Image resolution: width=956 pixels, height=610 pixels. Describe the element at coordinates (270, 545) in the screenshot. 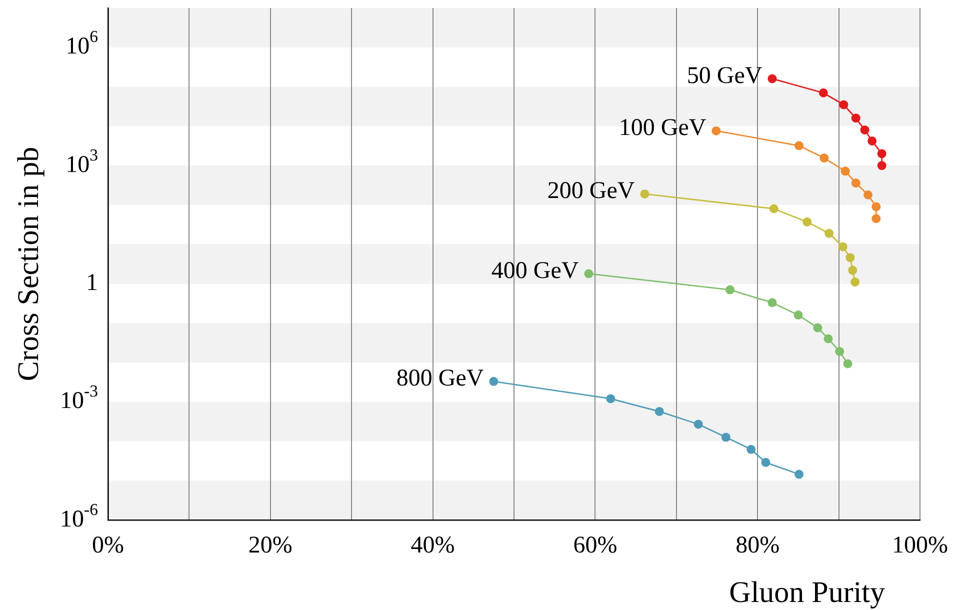

I see `x-tick-label: 20%` at that location.